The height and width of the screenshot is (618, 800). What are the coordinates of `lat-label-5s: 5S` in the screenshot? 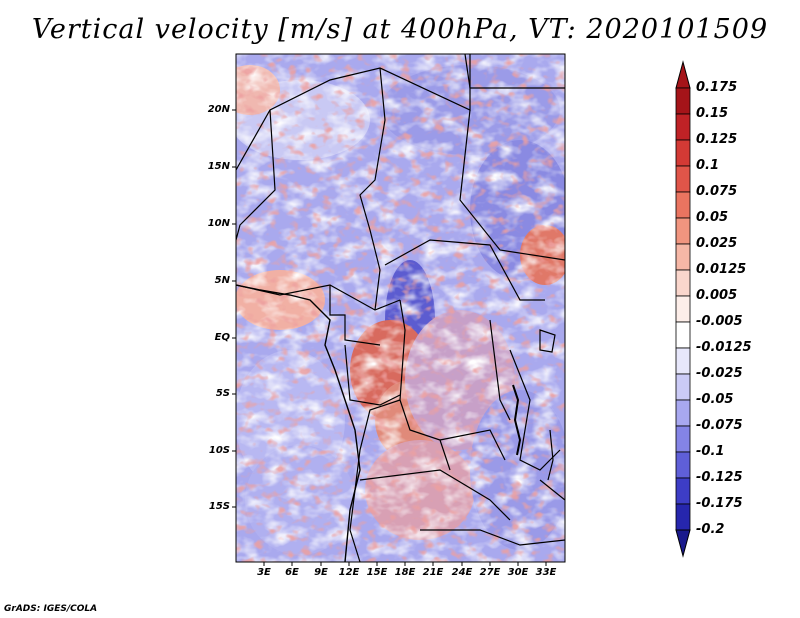 It's located at (222, 393).